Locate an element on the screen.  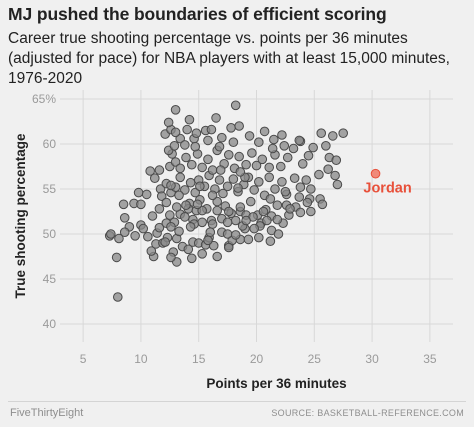
y-tick-label: 50 is located at coordinates (50, 234).